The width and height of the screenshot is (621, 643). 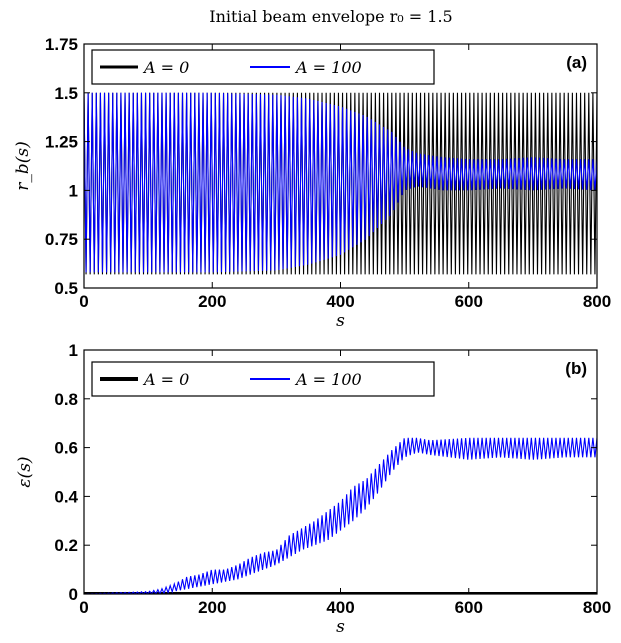 I want to click on y-tick-label: 0.2, so click(x=66, y=545).